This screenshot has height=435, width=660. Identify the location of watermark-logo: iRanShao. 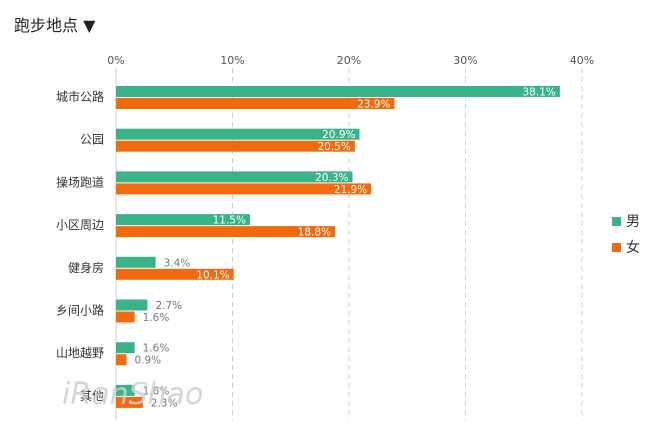
(132, 394).